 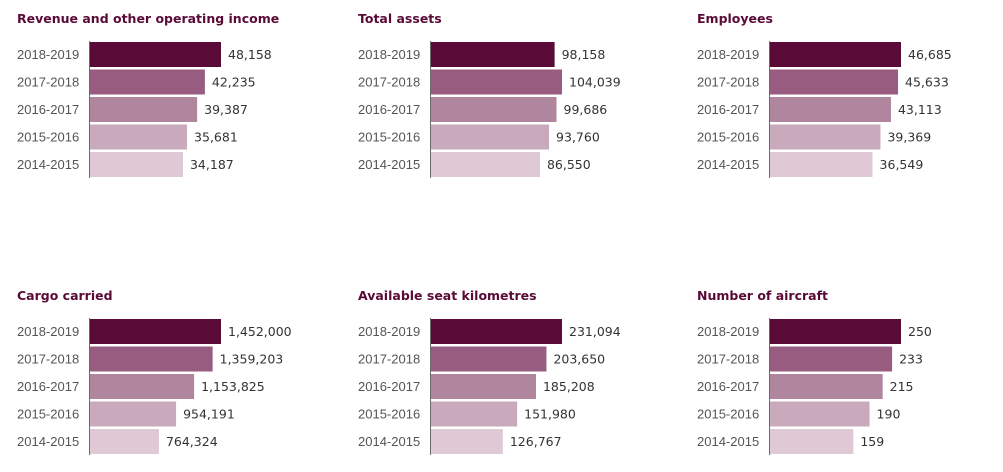 What do you see at coordinates (212, 164) in the screenshot?
I see `value-label: 34,187` at bounding box center [212, 164].